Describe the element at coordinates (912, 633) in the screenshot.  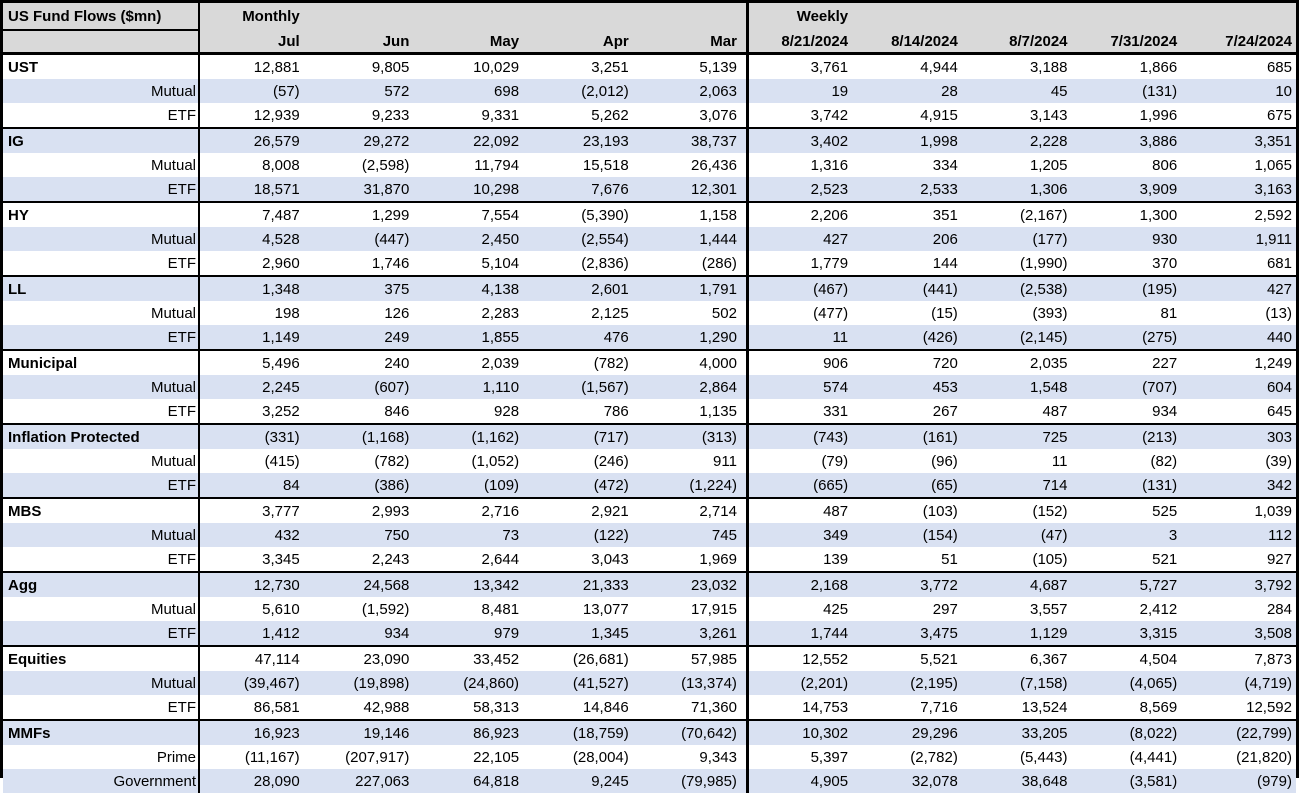
I see `cell: 3,475` at that location.